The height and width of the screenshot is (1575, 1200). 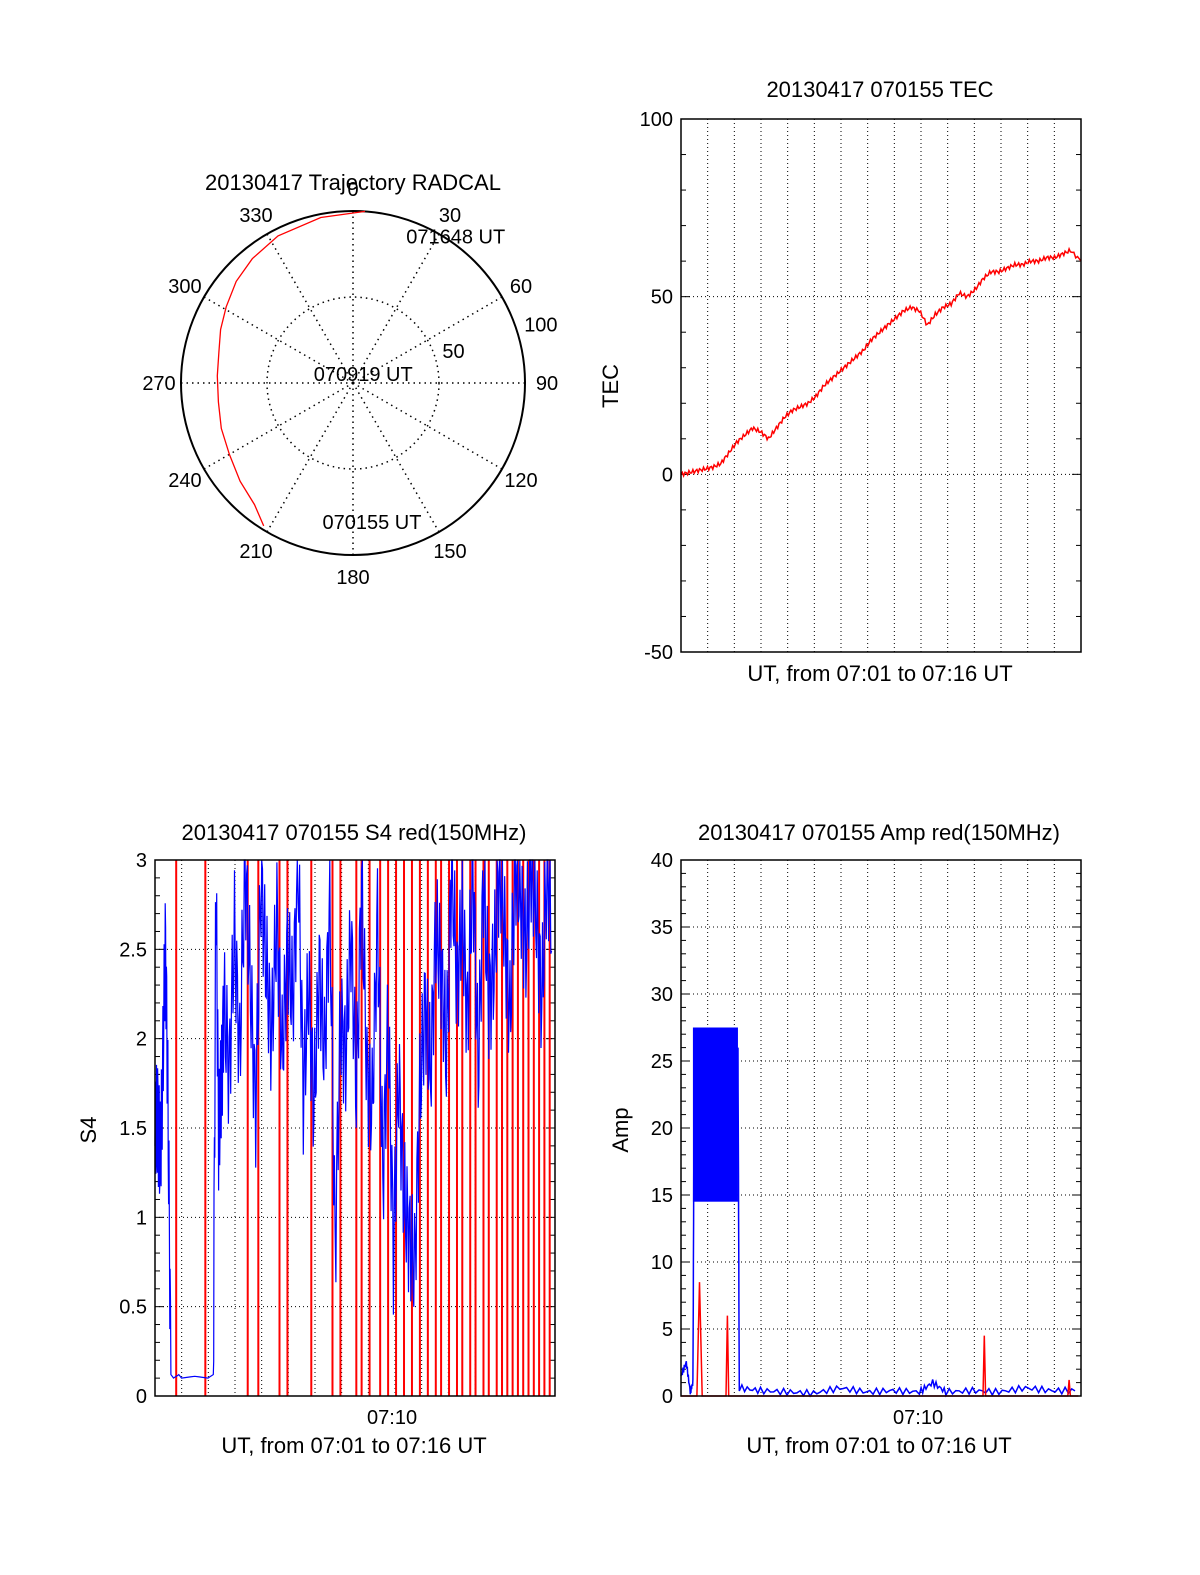 What do you see at coordinates (255, 216) in the screenshot?
I see `polar-angle-label: 330` at bounding box center [255, 216].